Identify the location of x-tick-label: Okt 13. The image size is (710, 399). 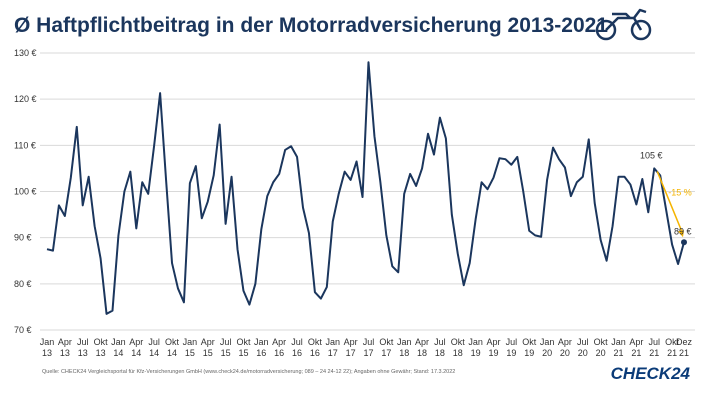
(101, 347).